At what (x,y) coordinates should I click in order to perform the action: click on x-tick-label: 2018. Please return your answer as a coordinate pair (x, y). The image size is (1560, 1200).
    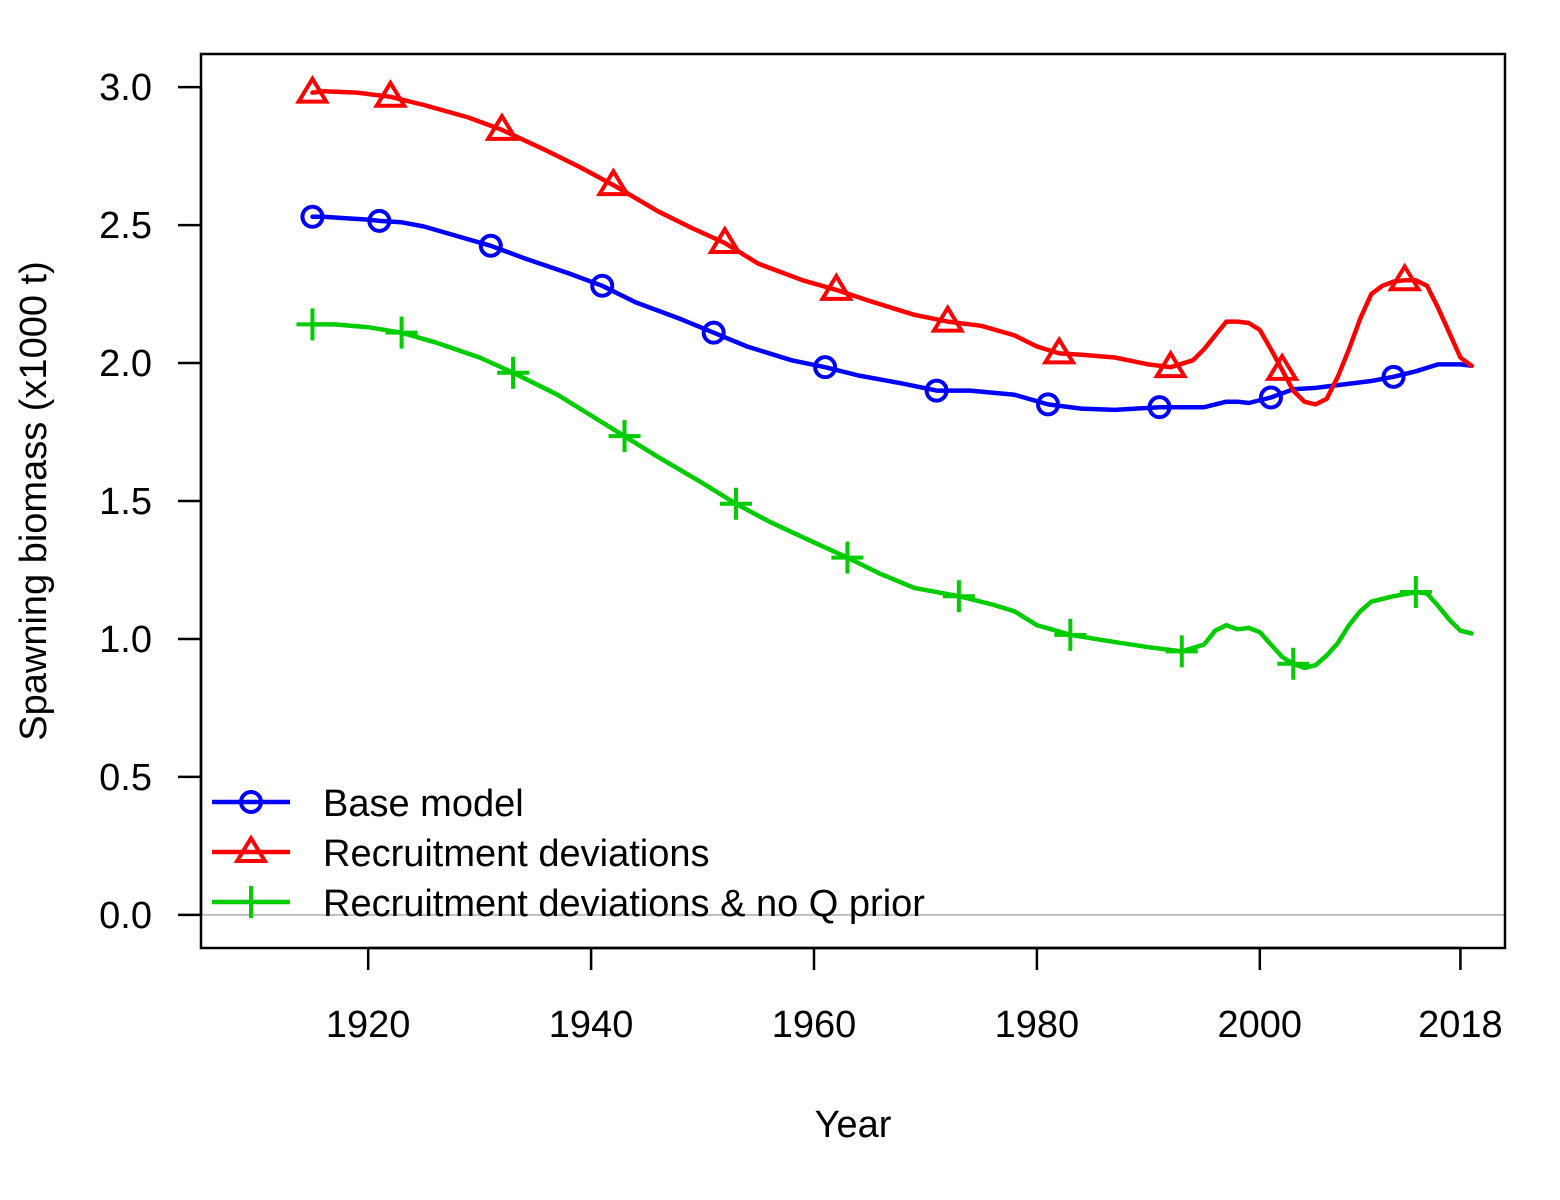
    Looking at the image, I should click on (1460, 1025).